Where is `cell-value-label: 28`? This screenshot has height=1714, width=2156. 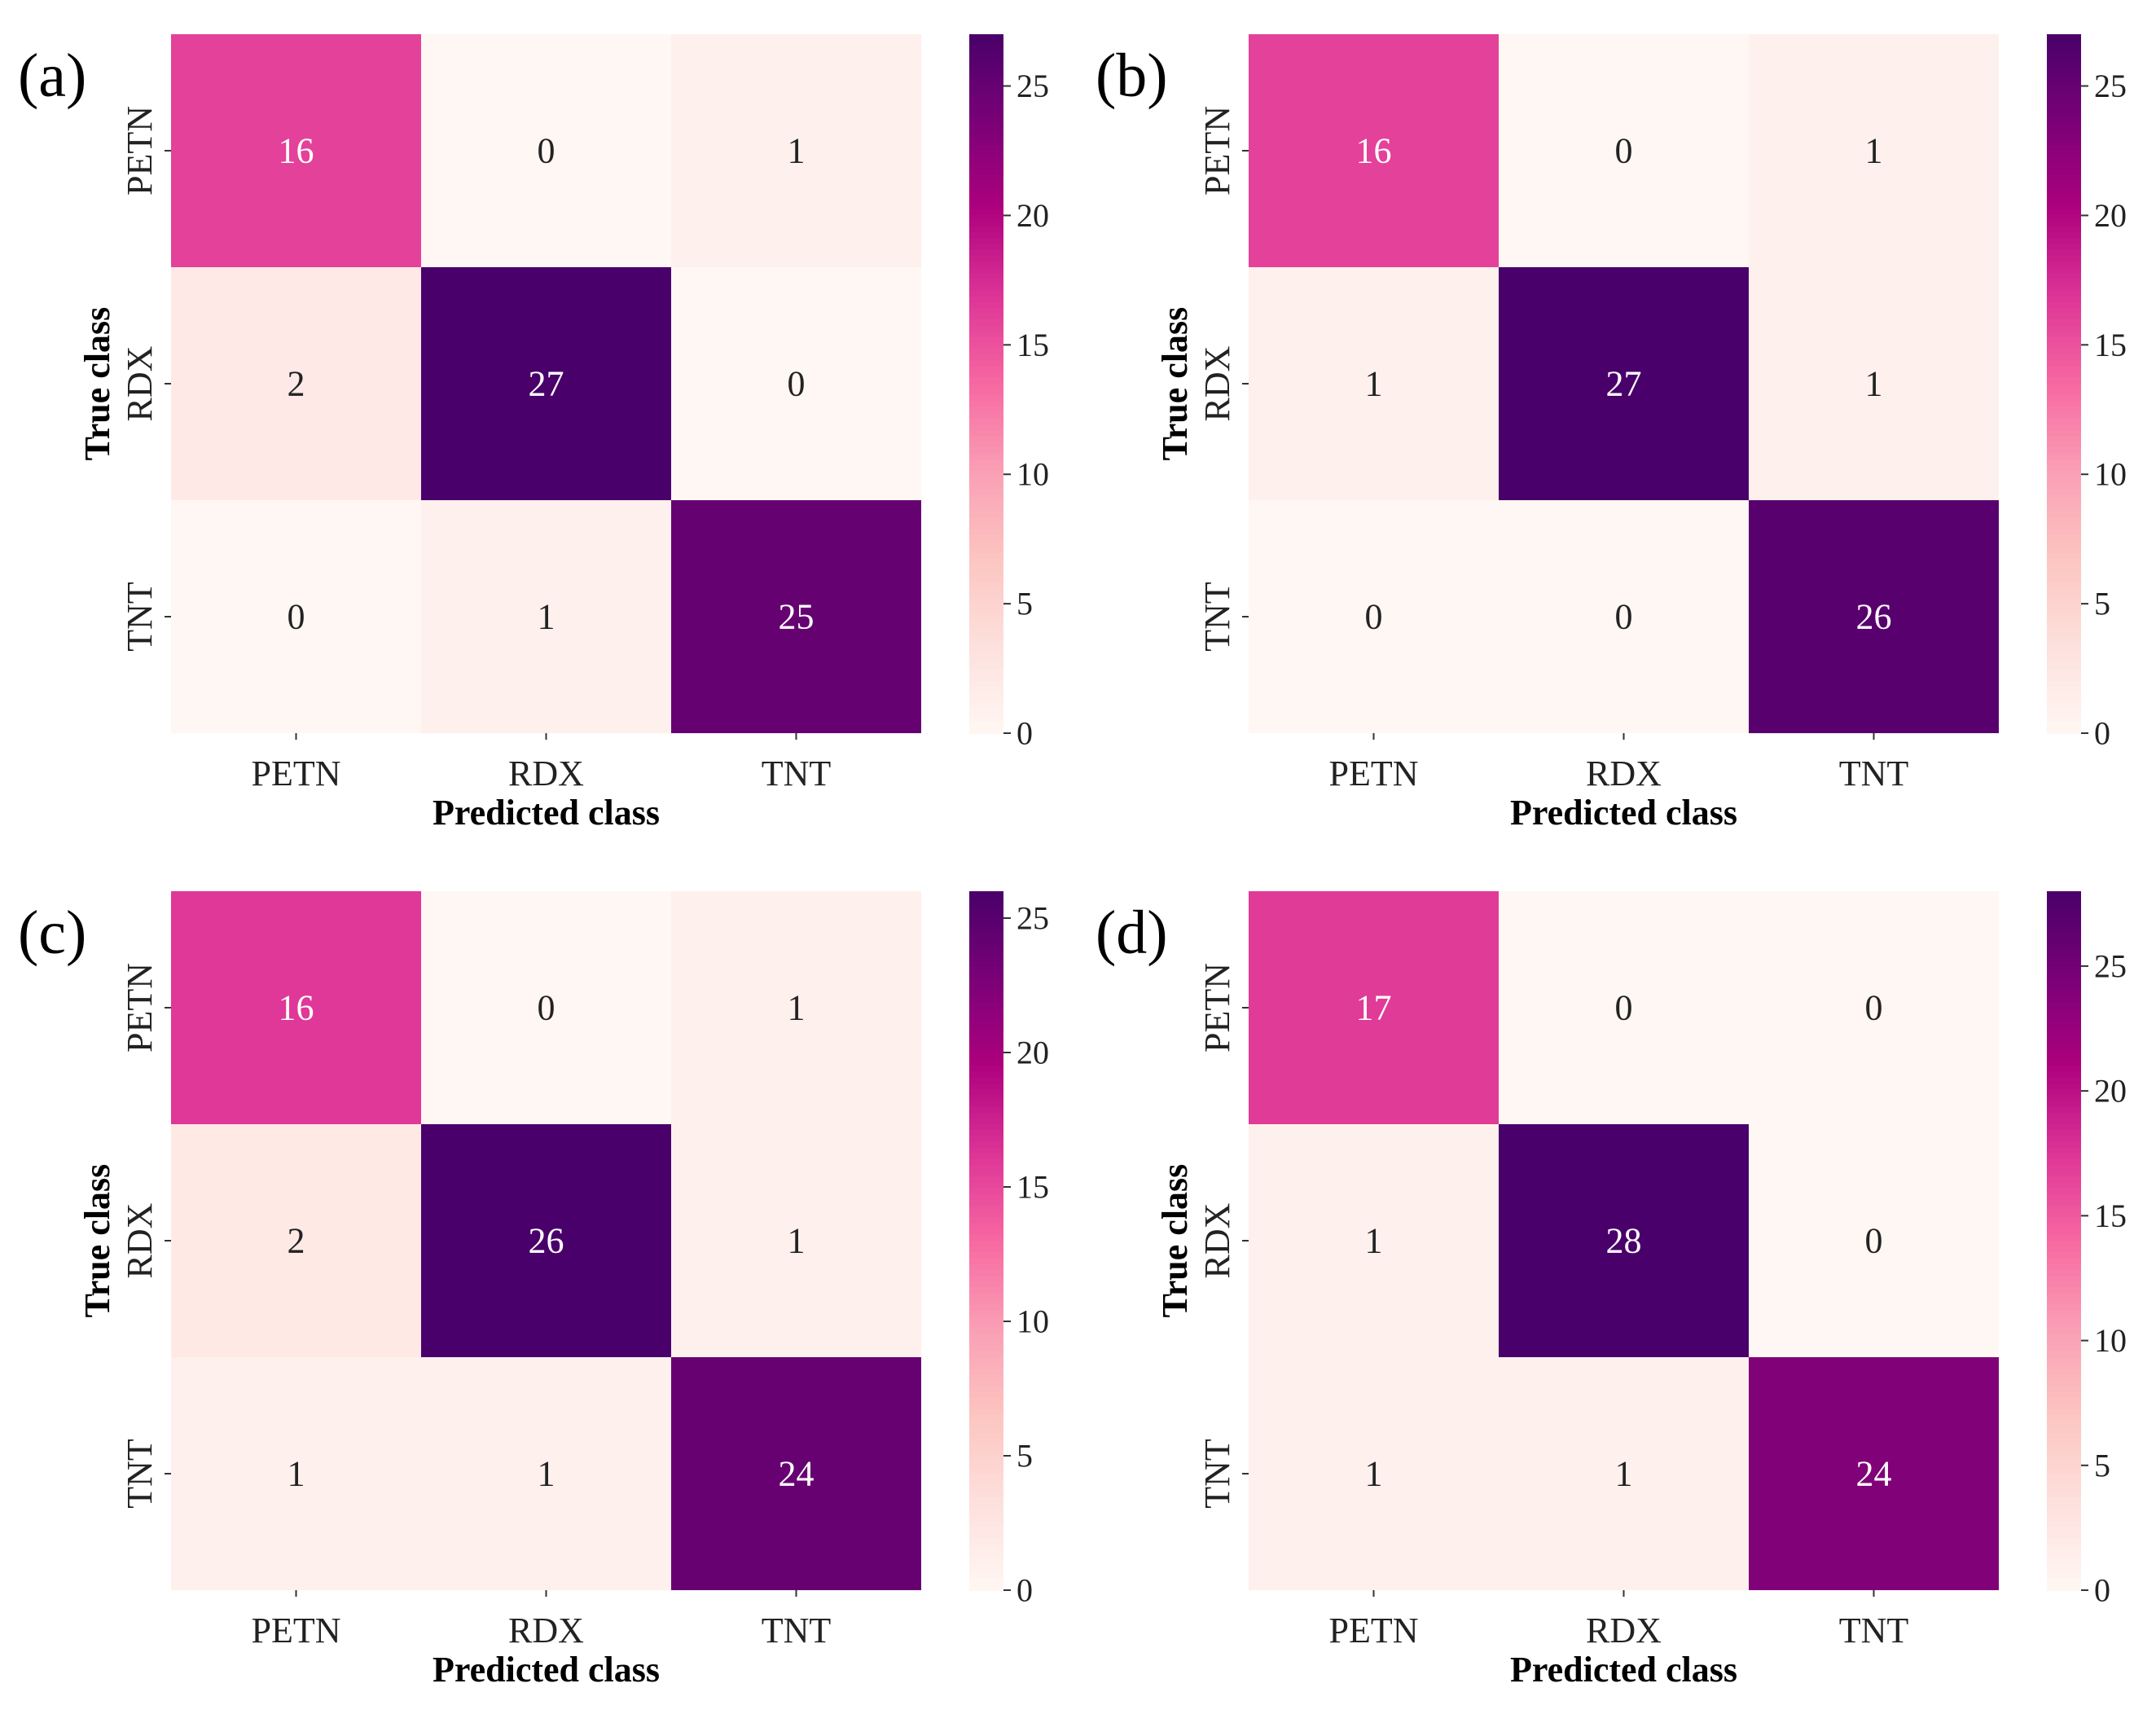 cell-value-label: 28 is located at coordinates (1624, 1241).